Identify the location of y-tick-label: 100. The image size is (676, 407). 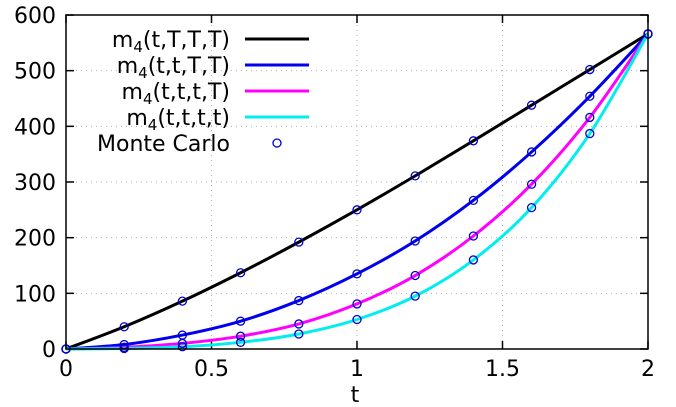
(35, 294).